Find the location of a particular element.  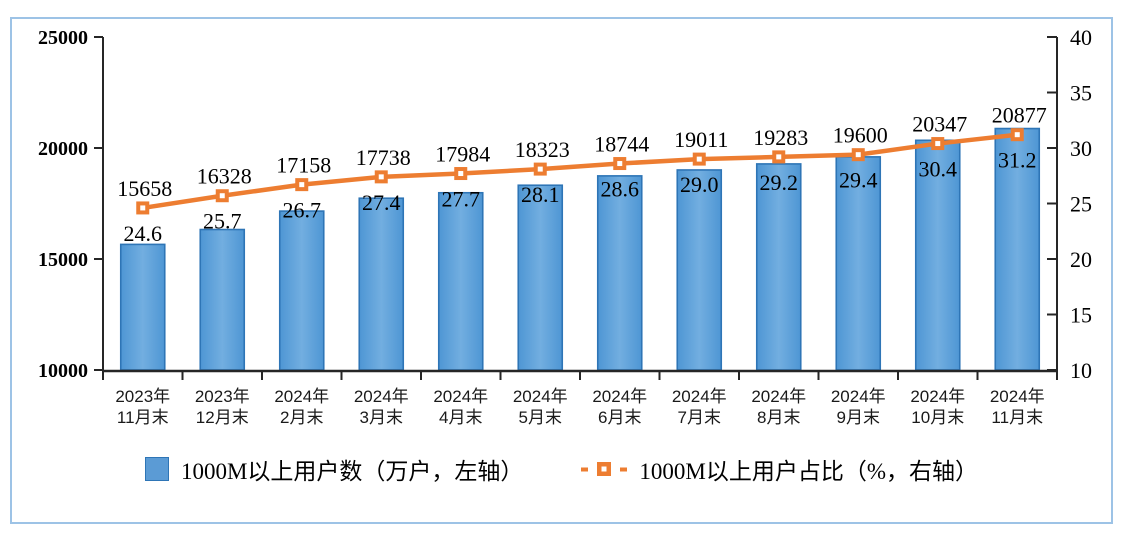

right-axis-tick-label: 20 is located at coordinates (1081, 259).